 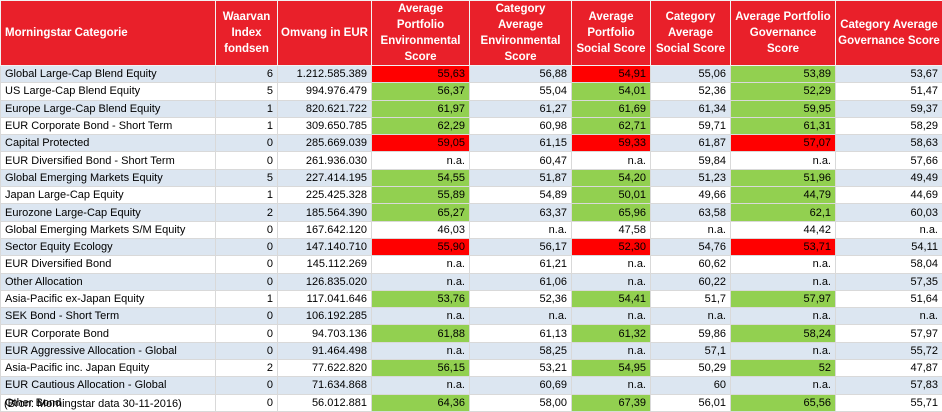 I want to click on value-cell: 261.936.030, so click(x=325, y=160).